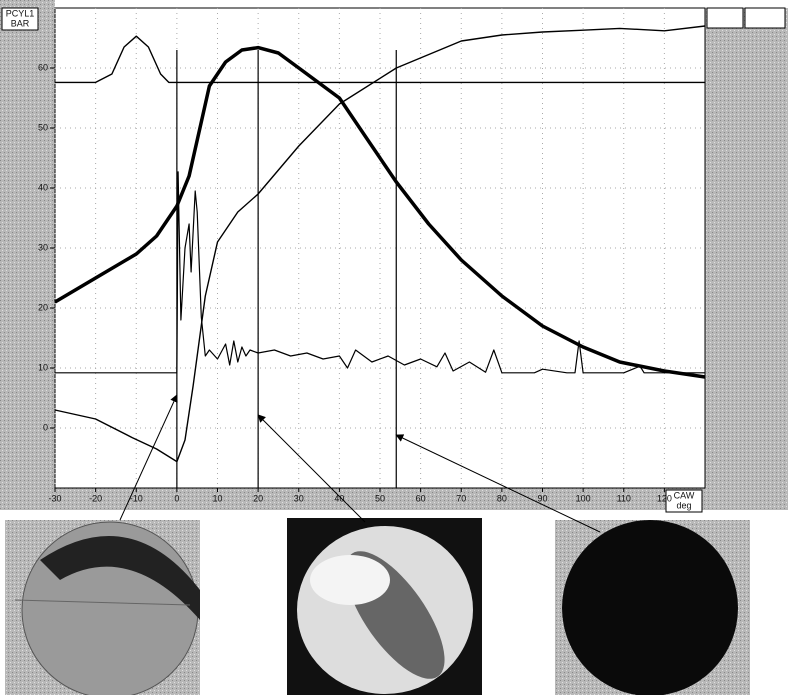 Image resolution: width=788 pixels, height=700 pixels. I want to click on y-tick-label: 10, so click(43, 367).